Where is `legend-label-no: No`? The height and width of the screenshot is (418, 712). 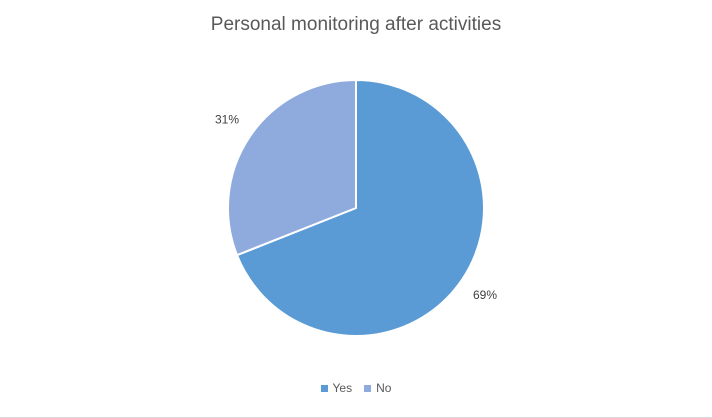
legend-label-no: No is located at coordinates (384, 388).